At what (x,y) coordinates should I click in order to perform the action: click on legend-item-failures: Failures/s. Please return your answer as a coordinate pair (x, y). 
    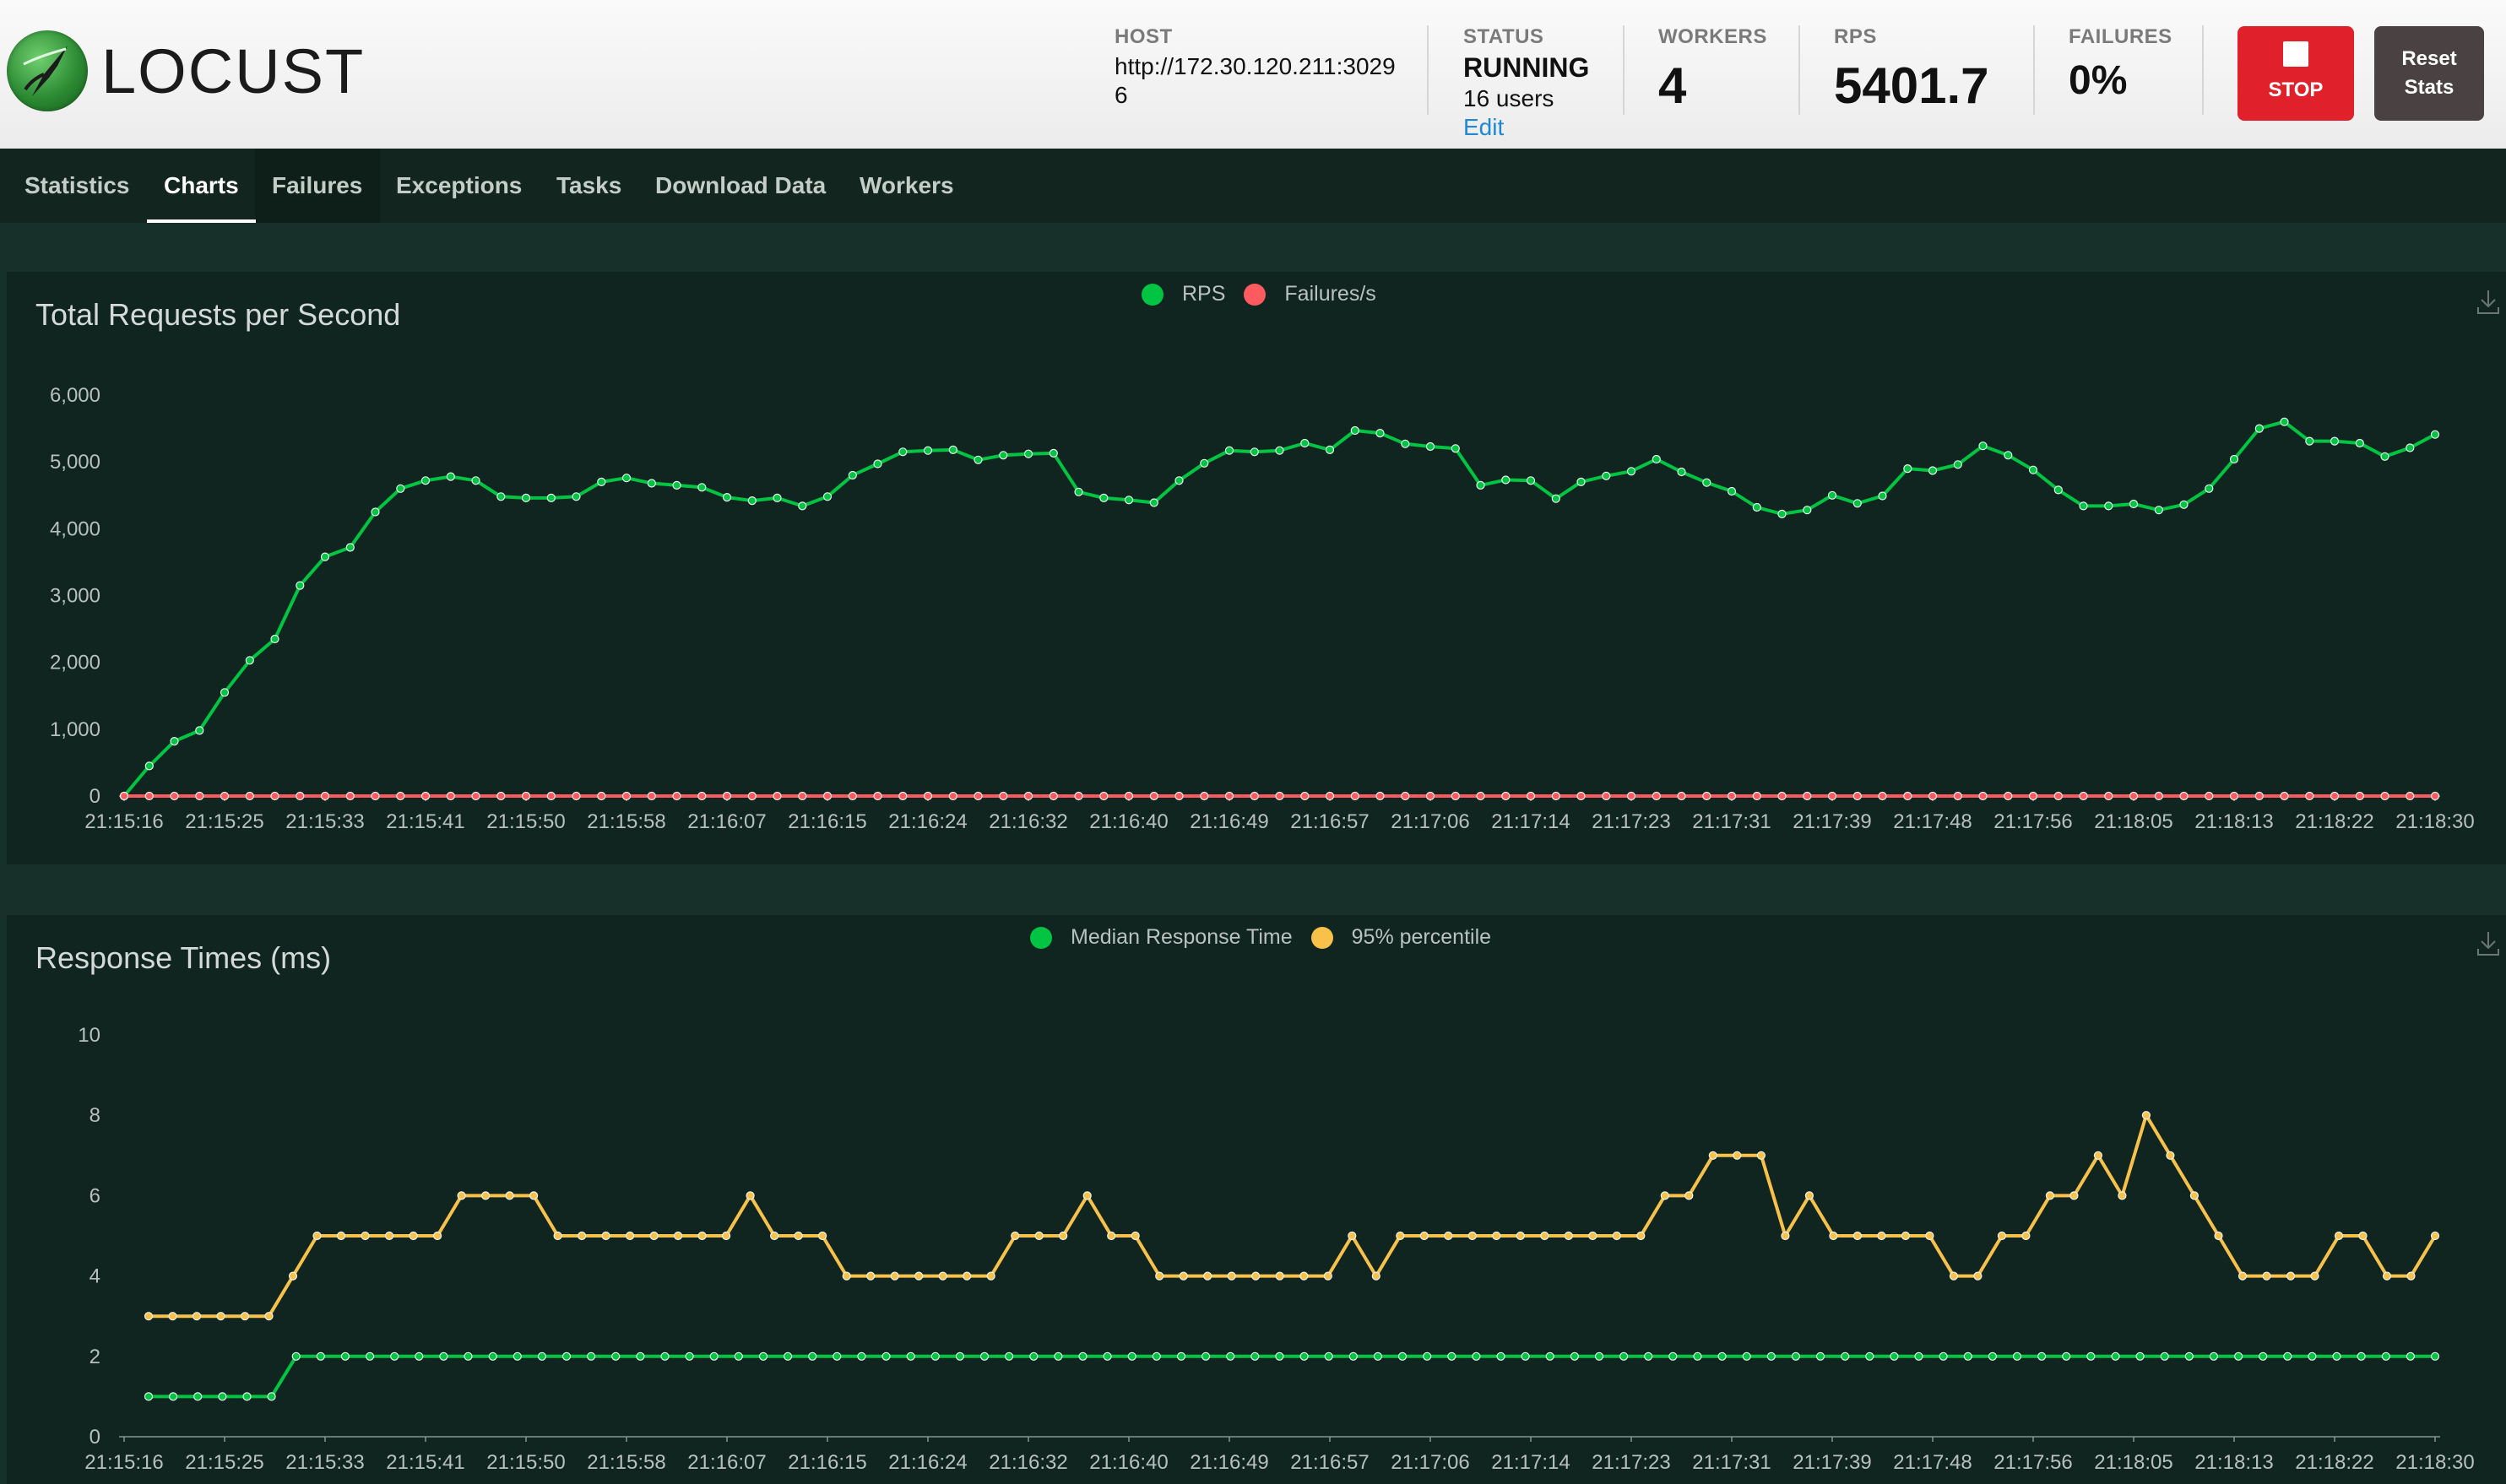
    Looking at the image, I should click on (1310, 294).